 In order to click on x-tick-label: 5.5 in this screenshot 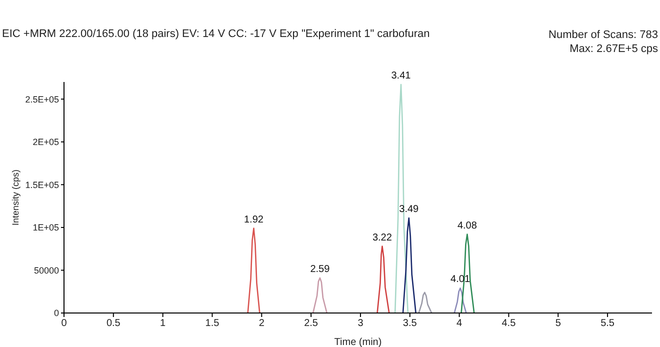, I will do `click(607, 324)`.